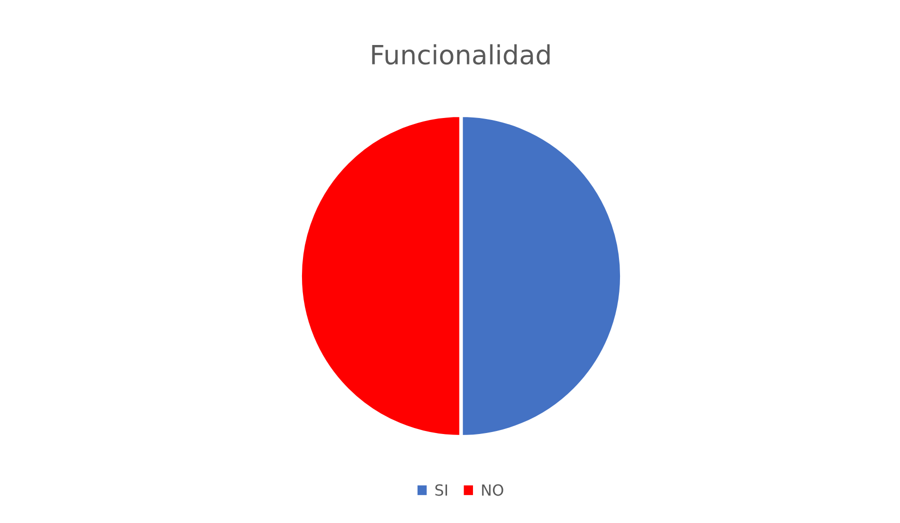 Image resolution: width=900 pixels, height=523 pixels. What do you see at coordinates (493, 490) in the screenshot?
I see `legend-label: NO` at bounding box center [493, 490].